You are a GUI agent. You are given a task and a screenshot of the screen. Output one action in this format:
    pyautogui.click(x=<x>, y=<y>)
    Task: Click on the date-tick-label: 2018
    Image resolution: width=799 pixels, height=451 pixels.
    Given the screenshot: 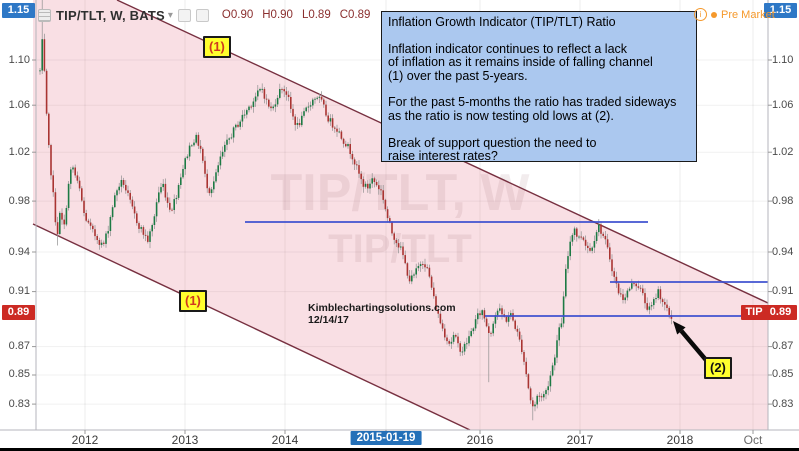 What is the action you would take?
    pyautogui.click(x=680, y=440)
    